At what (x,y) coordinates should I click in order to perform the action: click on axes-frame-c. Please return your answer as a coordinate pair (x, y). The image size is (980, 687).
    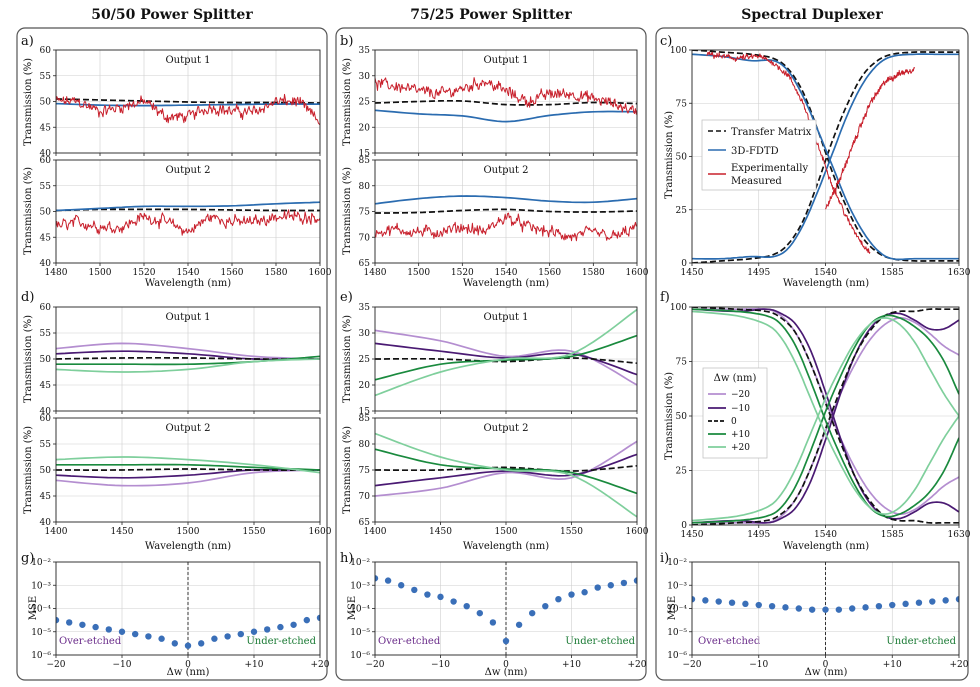
    Looking at the image, I should click on (825, 156).